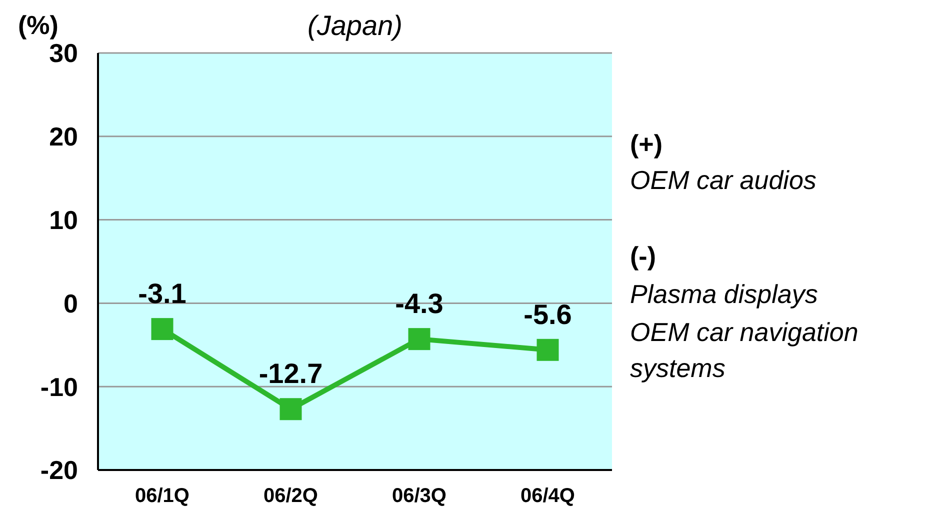  I want to click on text: OEM car audios, so click(724, 180).